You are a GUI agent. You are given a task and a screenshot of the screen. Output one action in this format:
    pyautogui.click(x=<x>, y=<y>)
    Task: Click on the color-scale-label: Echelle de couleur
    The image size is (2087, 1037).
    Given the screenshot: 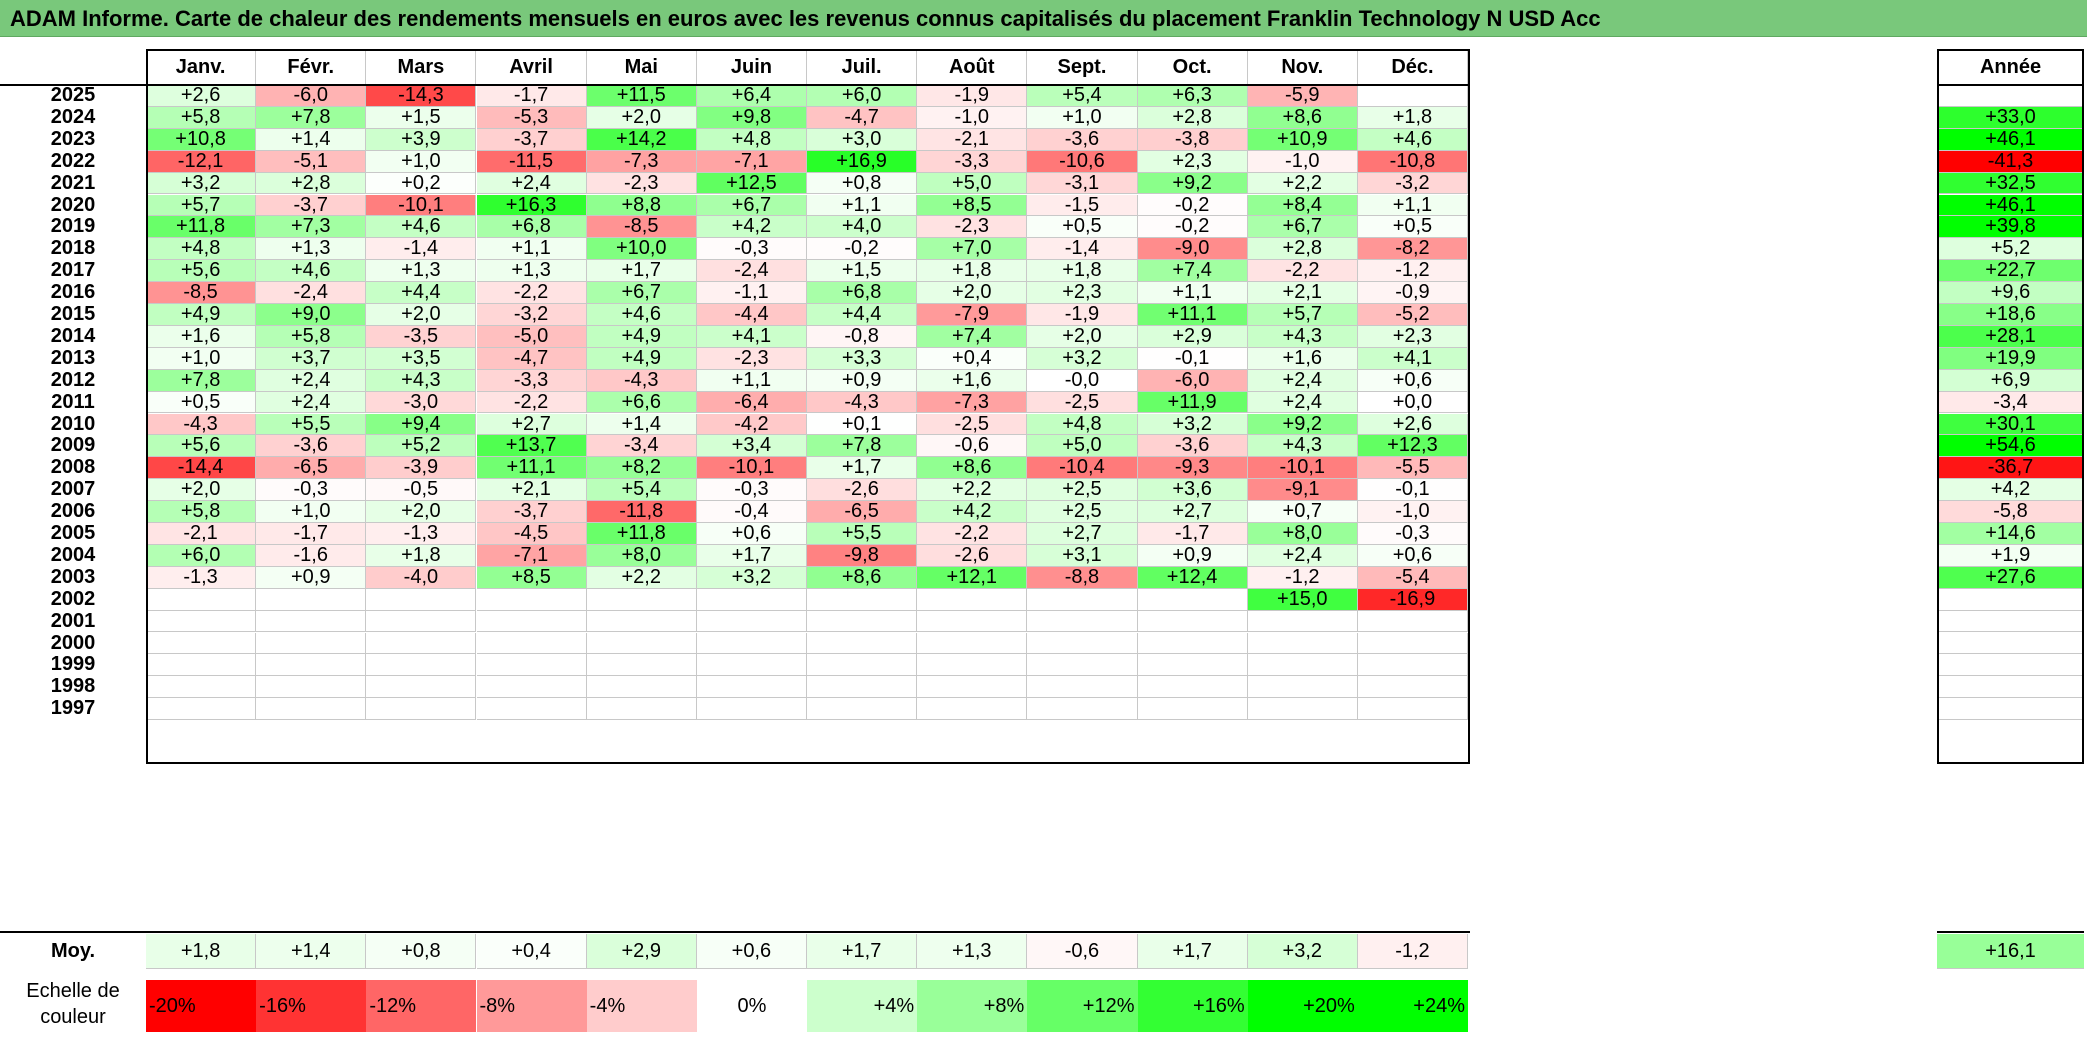 What is the action you would take?
    pyautogui.click(x=73, y=1006)
    